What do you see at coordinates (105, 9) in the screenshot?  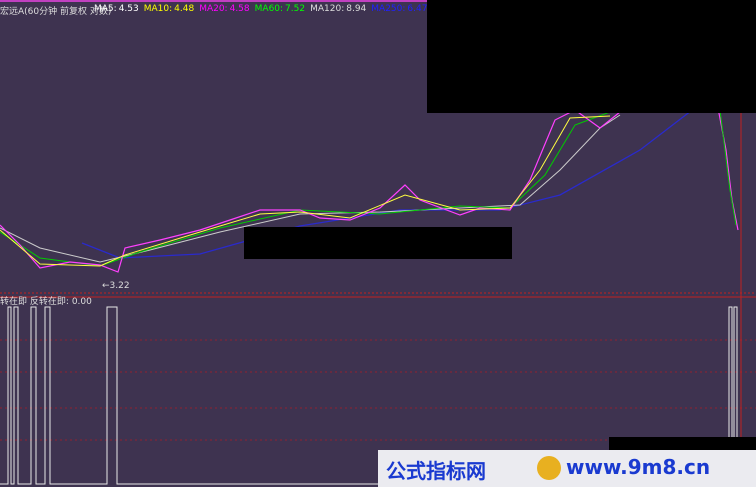 I see `ma-label: MA5:` at bounding box center [105, 9].